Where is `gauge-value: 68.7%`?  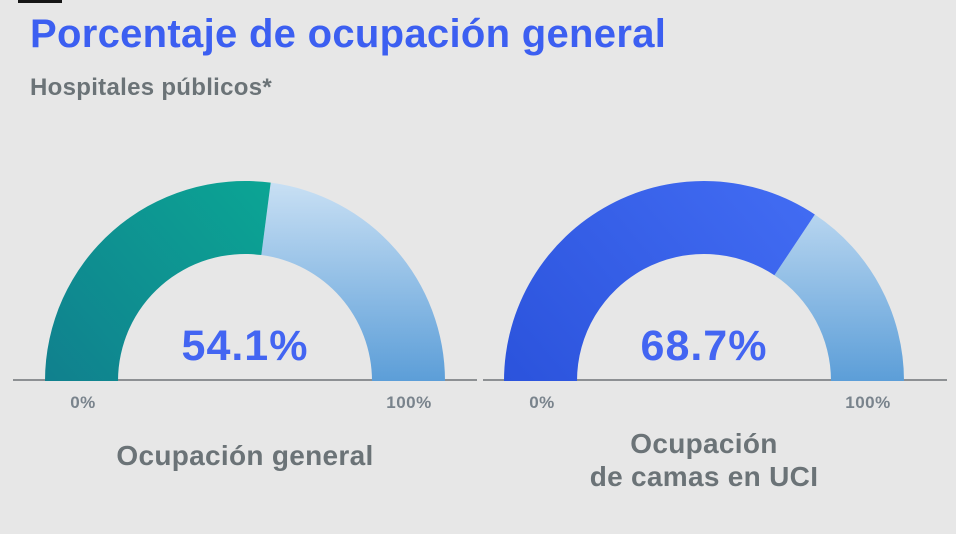
gauge-value: 68.7% is located at coordinates (704, 346).